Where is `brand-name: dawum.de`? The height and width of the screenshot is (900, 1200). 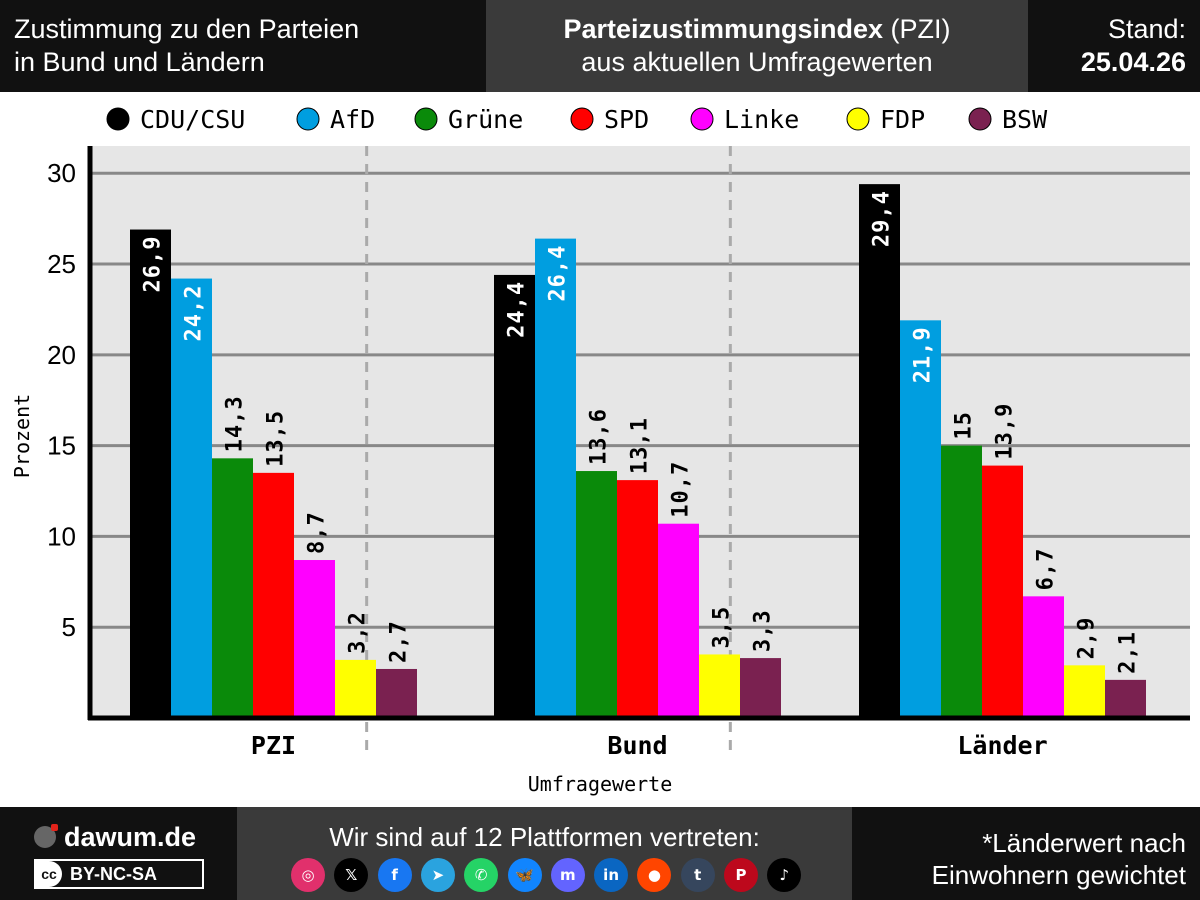
brand-name: dawum.de is located at coordinates (130, 837).